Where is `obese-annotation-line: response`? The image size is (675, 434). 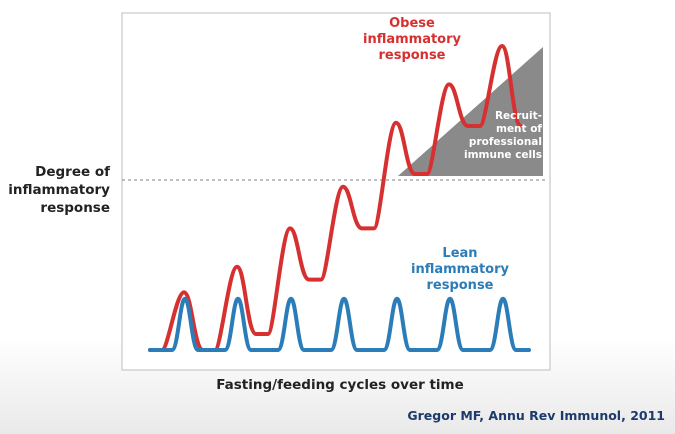 obese-annotation-line: response is located at coordinates (412, 55).